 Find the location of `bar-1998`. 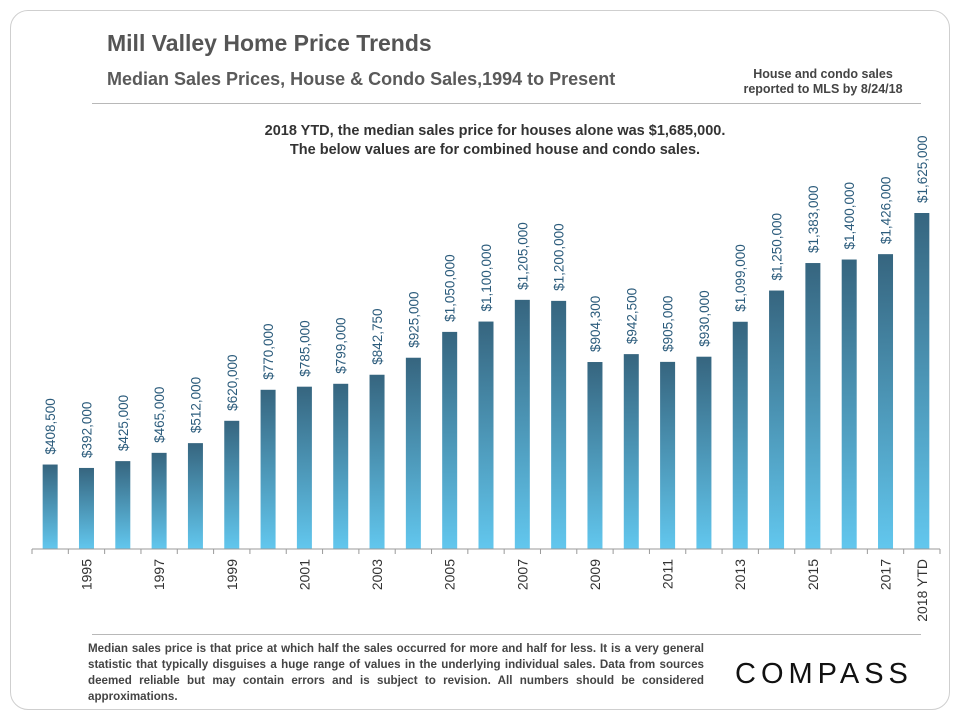

bar-1998 is located at coordinates (195, 496).